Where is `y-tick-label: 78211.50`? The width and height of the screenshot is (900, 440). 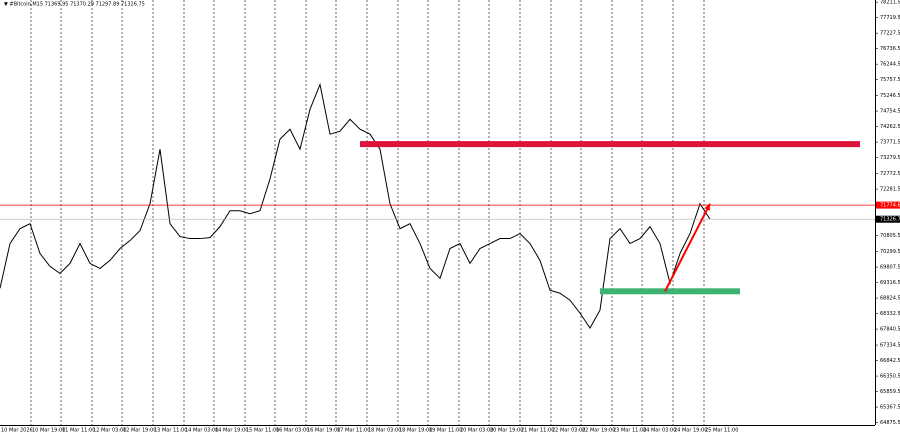
y-tick-label: 78211.50 is located at coordinates (890, 3).